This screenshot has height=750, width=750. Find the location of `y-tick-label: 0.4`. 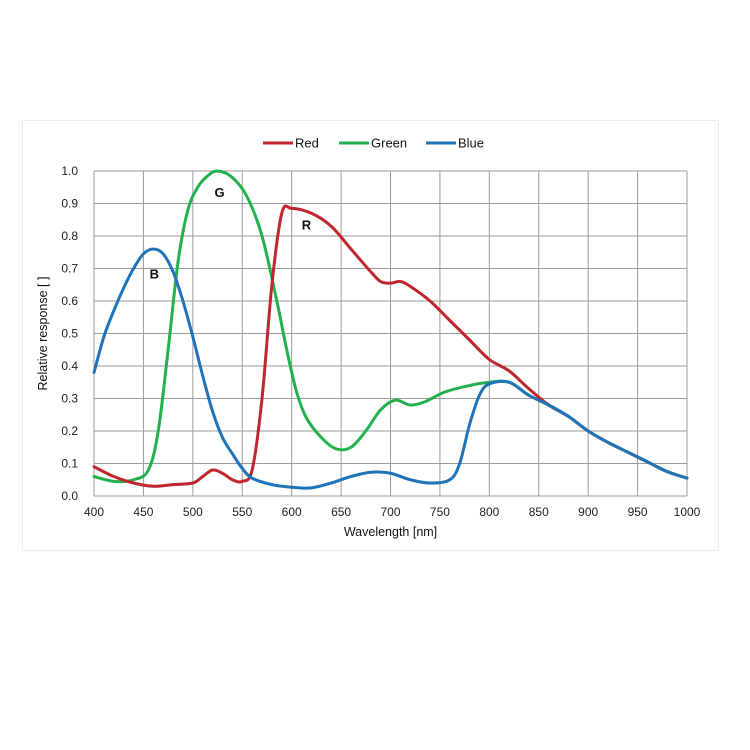

y-tick-label: 0.4 is located at coordinates (69, 366).